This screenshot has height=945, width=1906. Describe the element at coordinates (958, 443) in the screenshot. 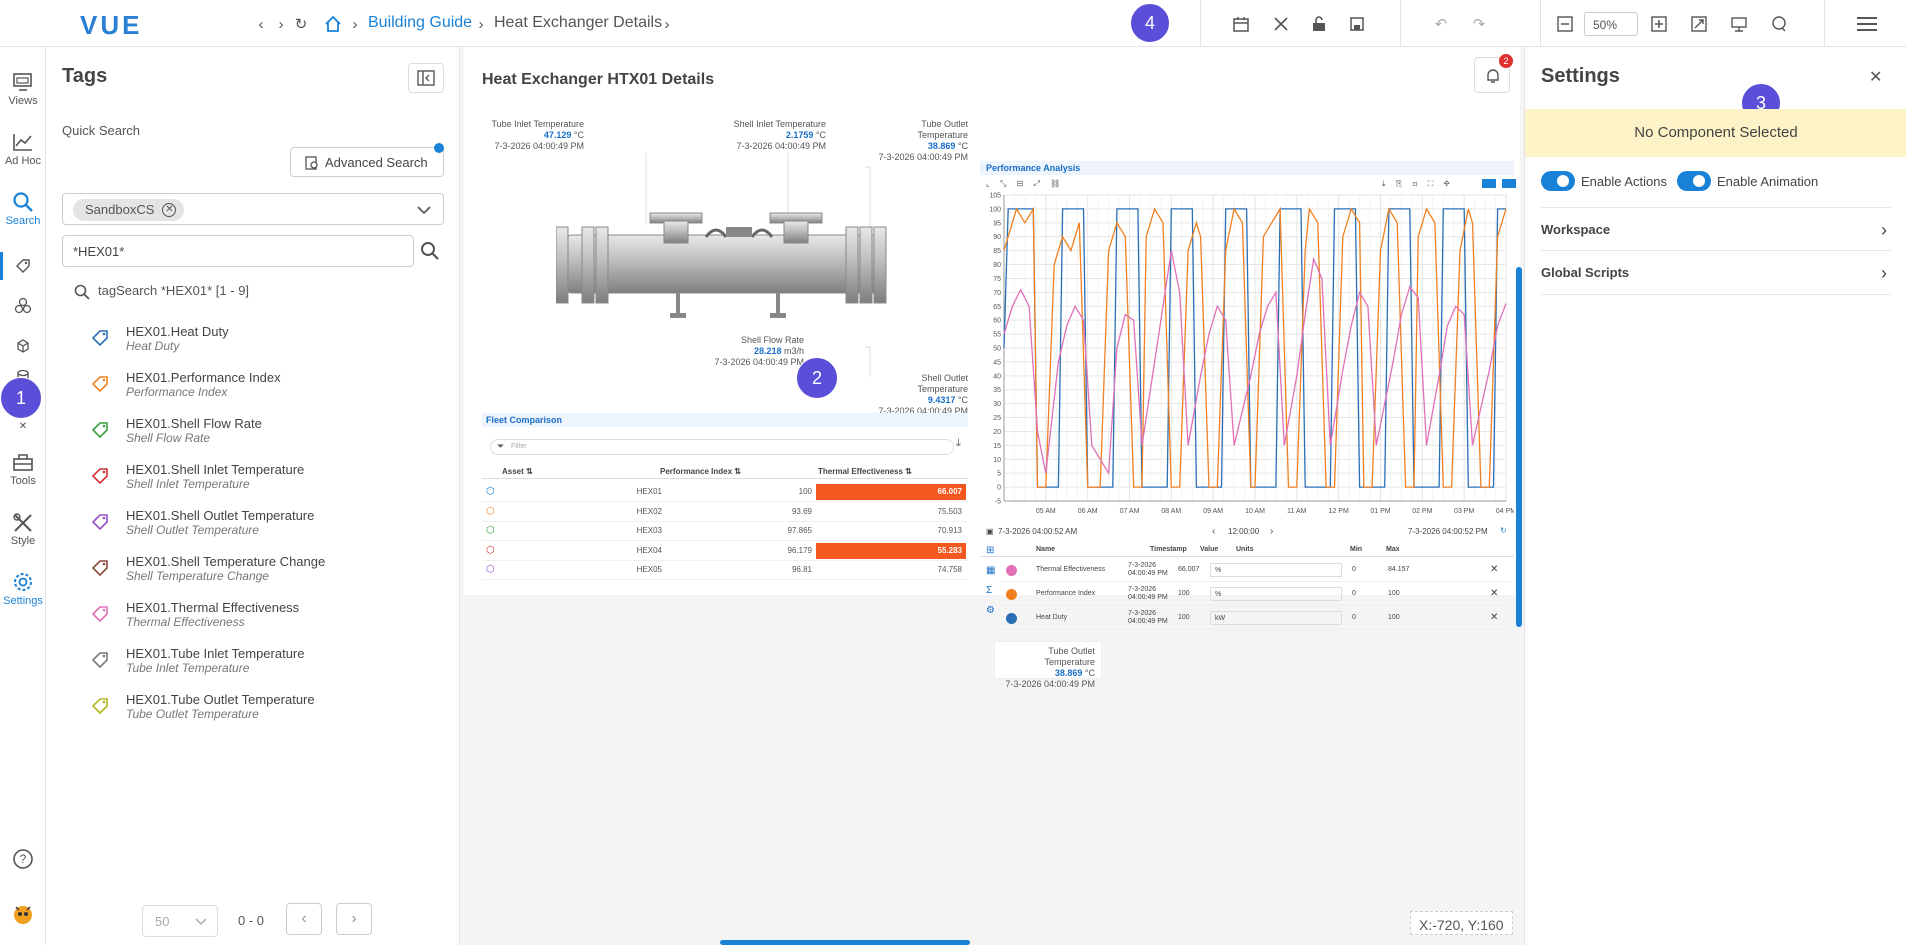

I see `download-icon: ⤓` at that location.